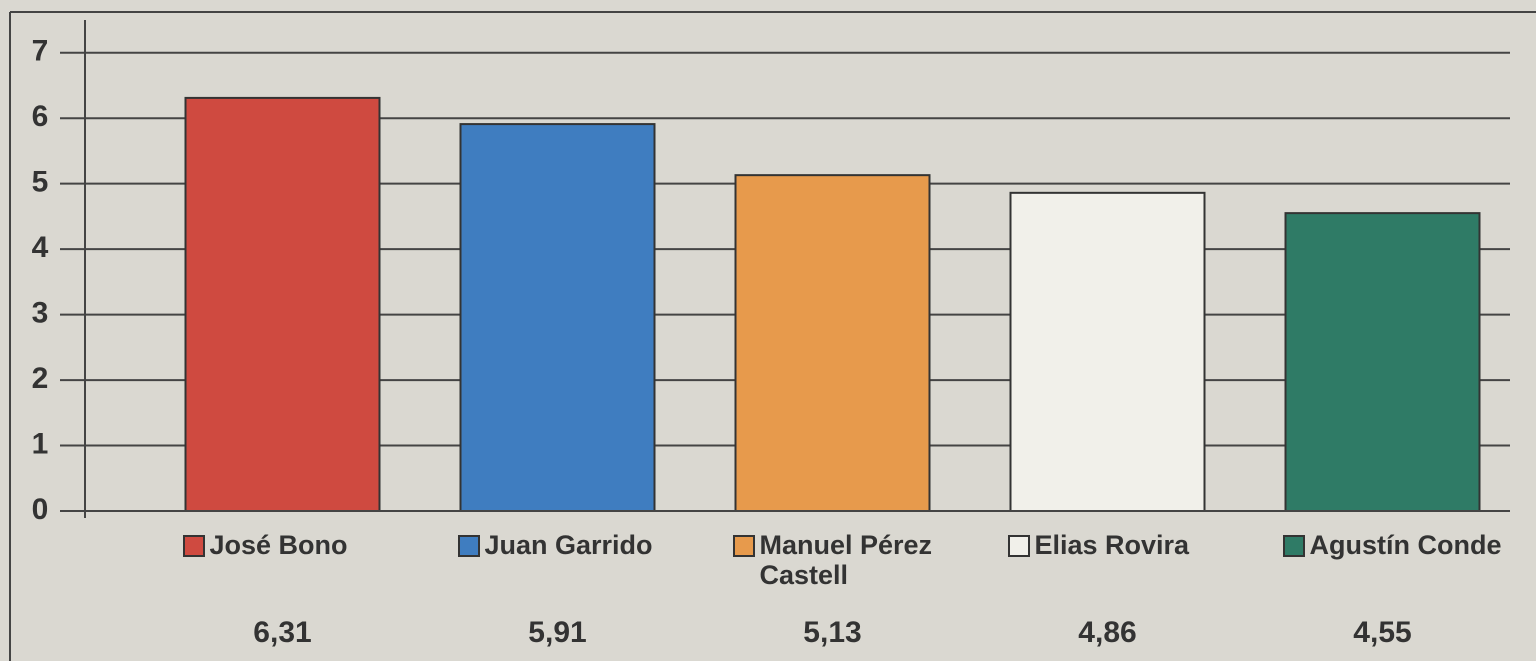 The height and width of the screenshot is (661, 1536). I want to click on value-label: 5,91, so click(557, 632).